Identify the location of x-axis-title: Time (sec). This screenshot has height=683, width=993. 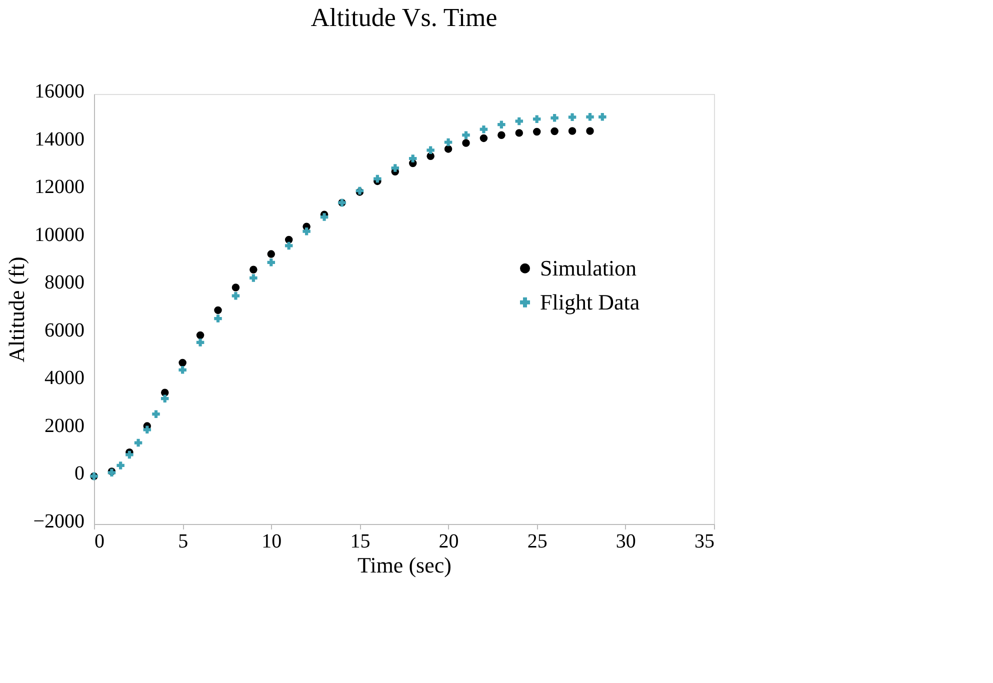
(405, 565).